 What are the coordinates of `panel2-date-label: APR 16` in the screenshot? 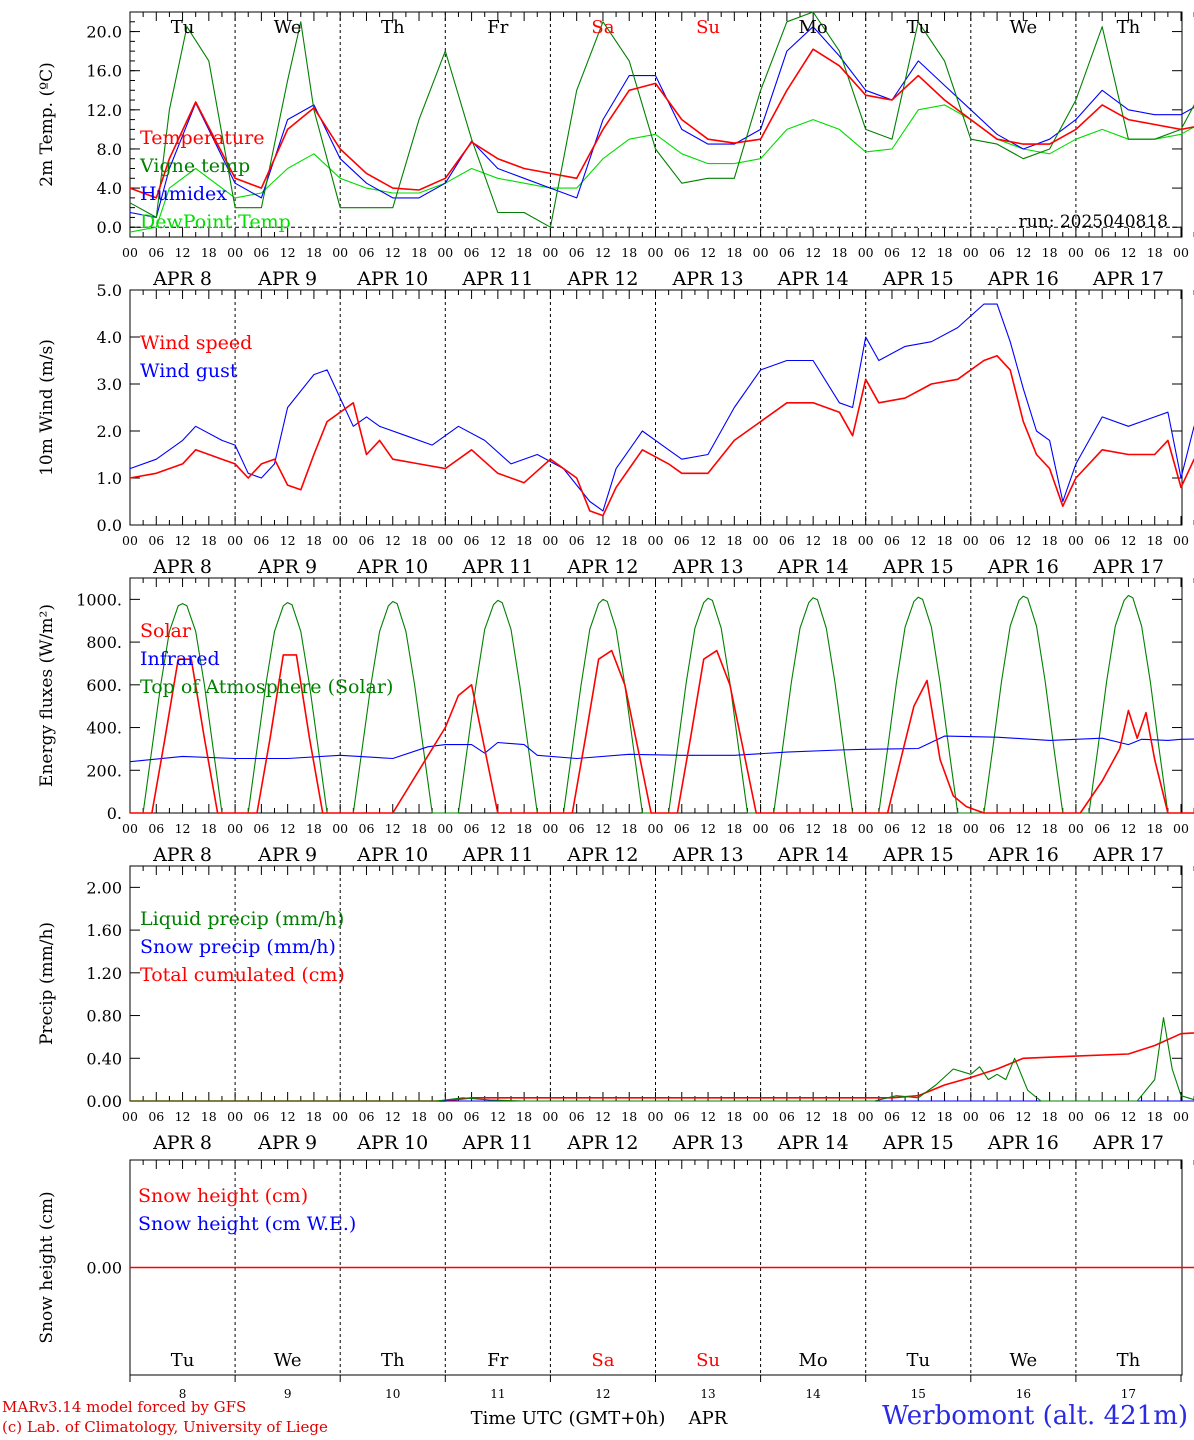 It's located at (1023, 567).